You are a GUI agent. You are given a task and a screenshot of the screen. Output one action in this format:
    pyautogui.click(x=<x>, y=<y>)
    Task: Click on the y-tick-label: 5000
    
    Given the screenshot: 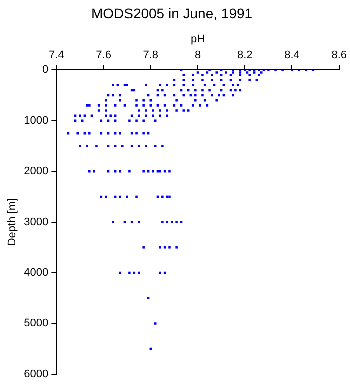 What is the action you would take?
    pyautogui.click(x=36, y=324)
    